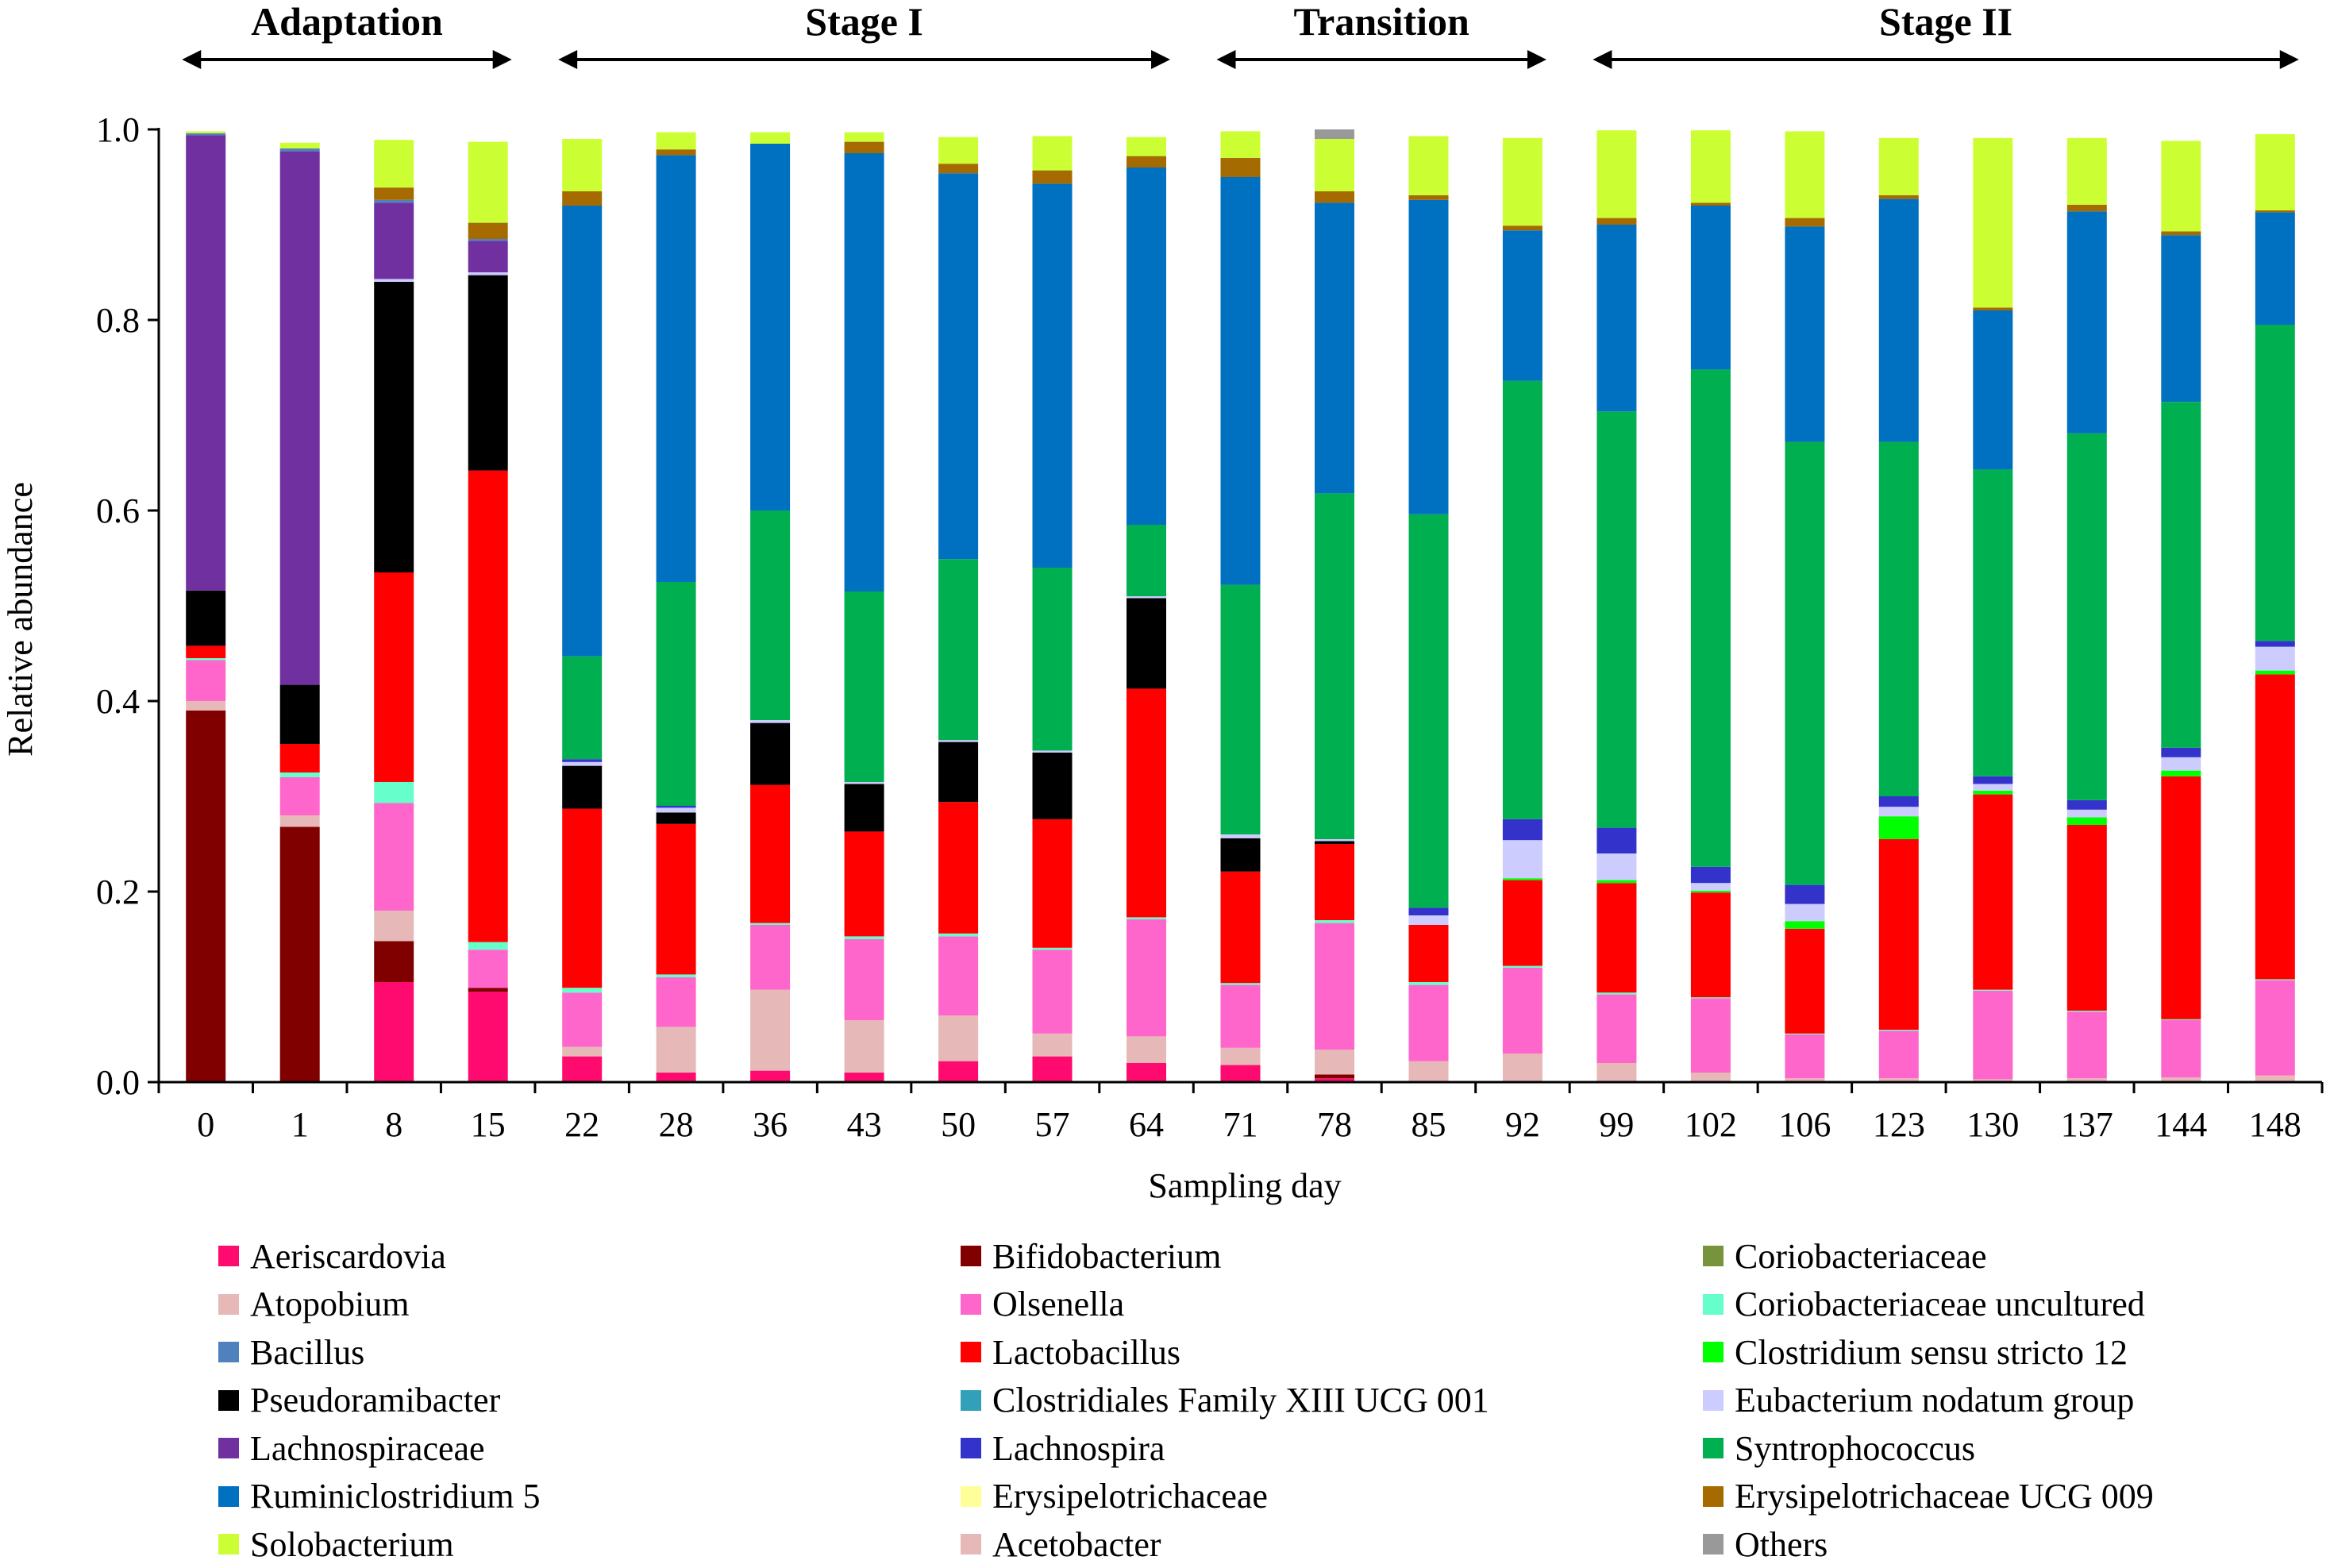  I want to click on stage-adaptation: Adaptation, so click(347, 34).